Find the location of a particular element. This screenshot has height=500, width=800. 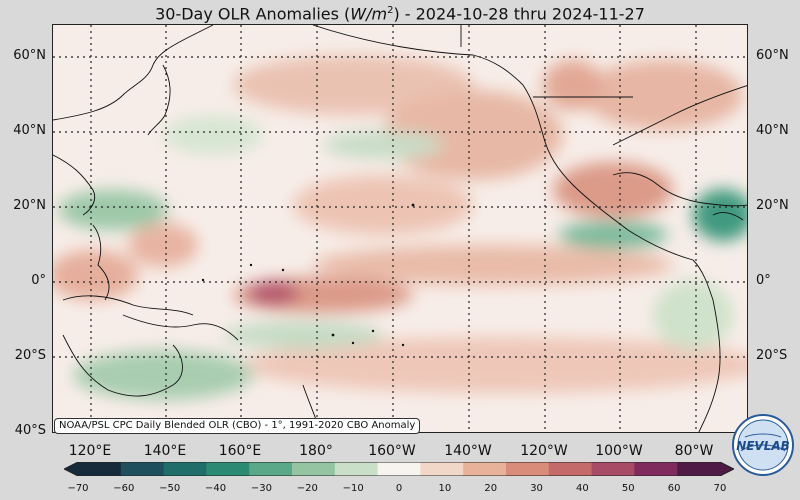

coastline-canada-east is located at coordinates (679, 115).